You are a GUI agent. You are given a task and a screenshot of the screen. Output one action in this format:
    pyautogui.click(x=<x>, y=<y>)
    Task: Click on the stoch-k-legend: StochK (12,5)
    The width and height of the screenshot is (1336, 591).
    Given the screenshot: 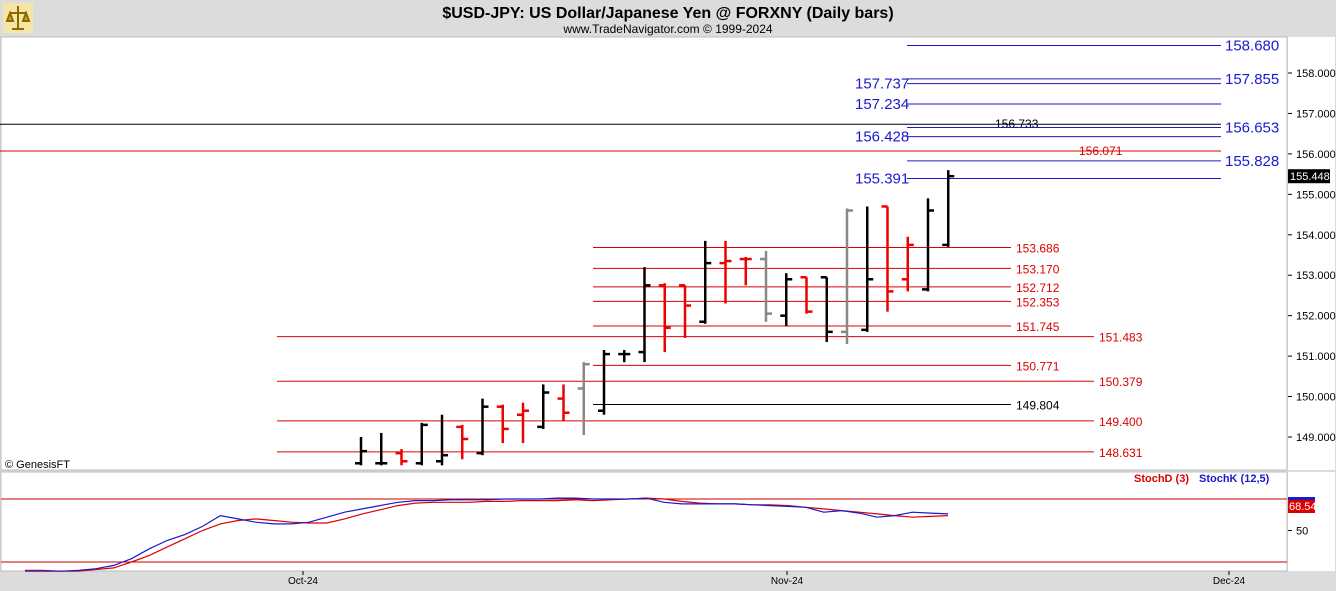 What is the action you would take?
    pyautogui.click(x=1234, y=479)
    